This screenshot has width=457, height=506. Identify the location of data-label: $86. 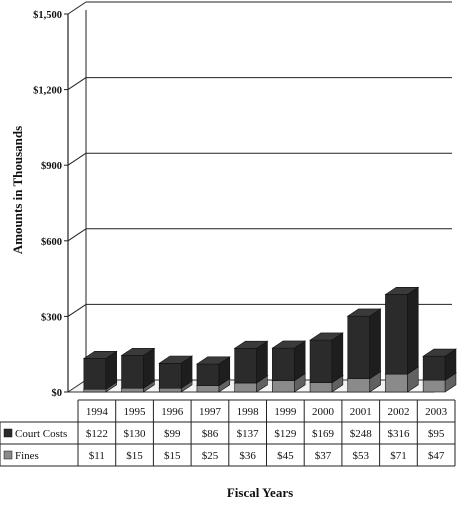
(210, 434).